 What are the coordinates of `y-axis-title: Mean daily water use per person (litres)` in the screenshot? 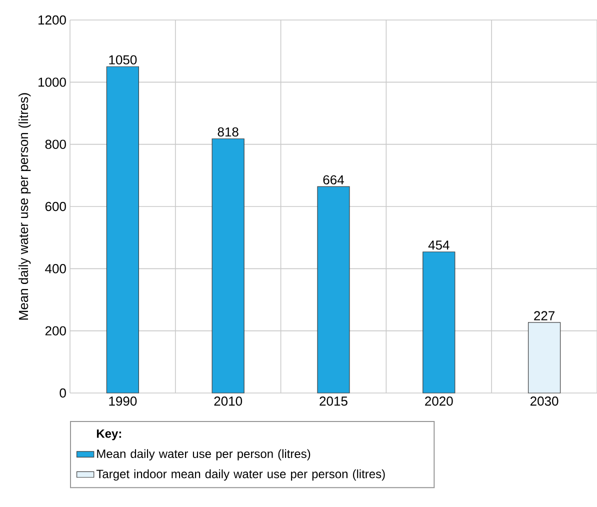 It's located at (24, 206).